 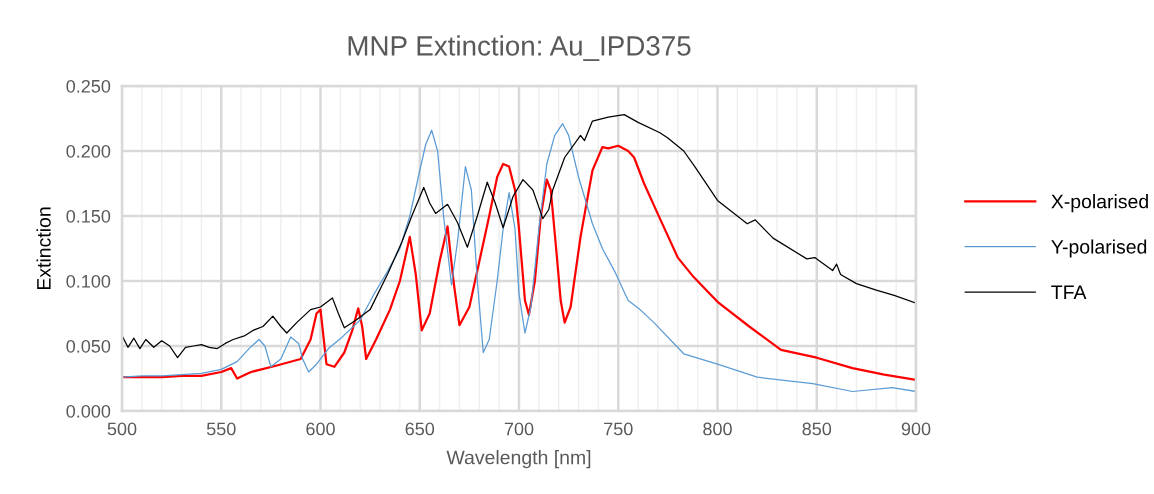 I want to click on y-tick-label: 0.050, so click(x=88, y=346).